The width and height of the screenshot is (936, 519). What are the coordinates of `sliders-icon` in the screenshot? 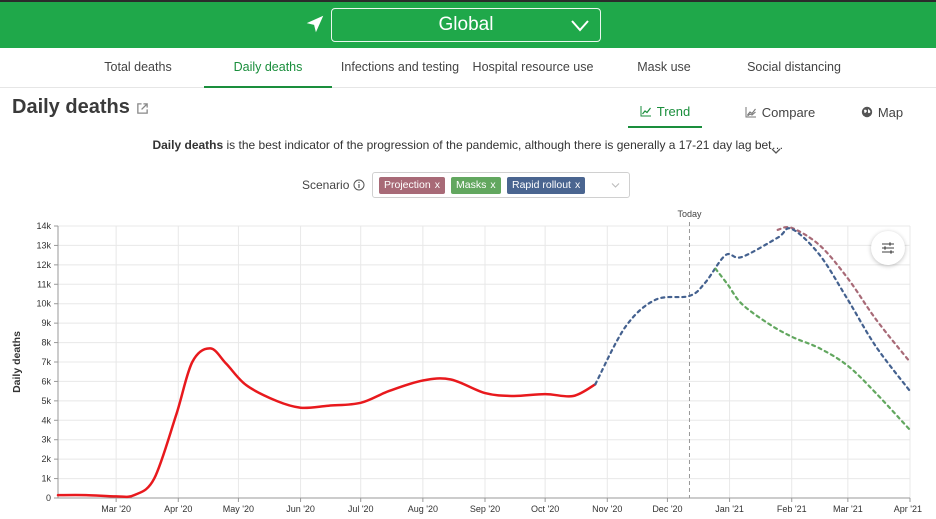 It's located at (888, 248).